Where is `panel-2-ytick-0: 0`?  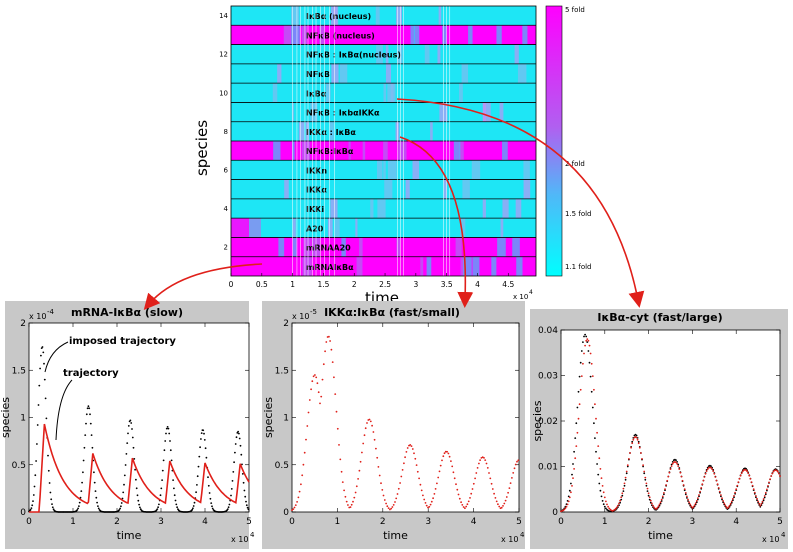
panel-2-ytick-0: 0 is located at coordinates (286, 513).